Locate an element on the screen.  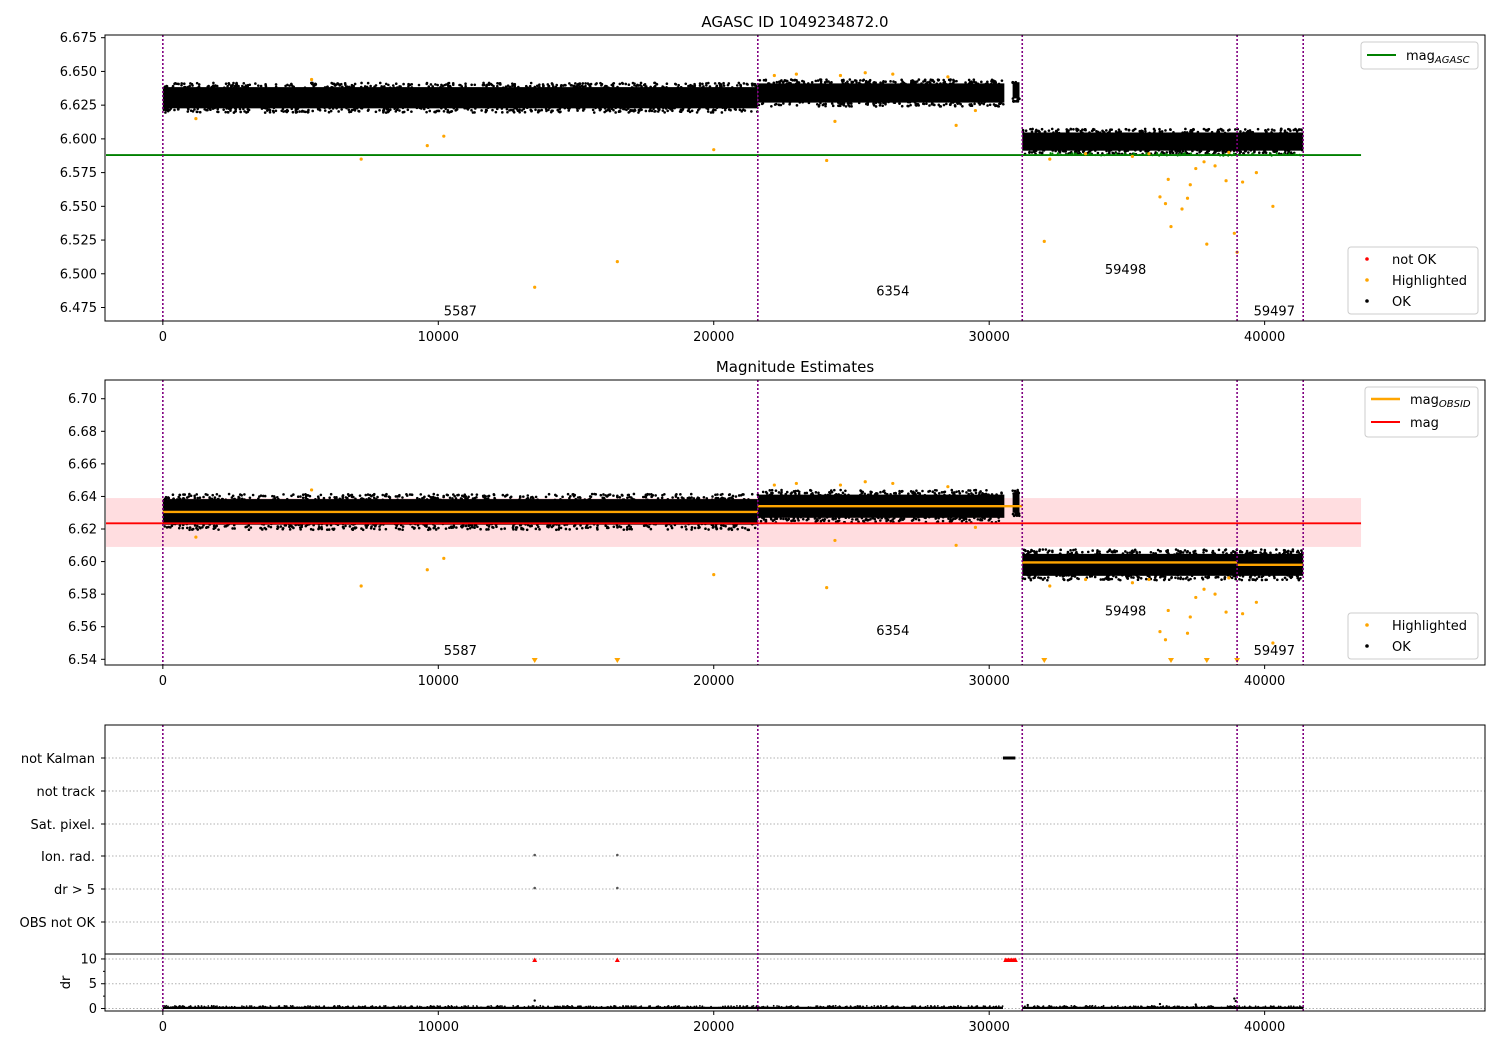
y-tick-label: 6.70 is located at coordinates (82, 399).